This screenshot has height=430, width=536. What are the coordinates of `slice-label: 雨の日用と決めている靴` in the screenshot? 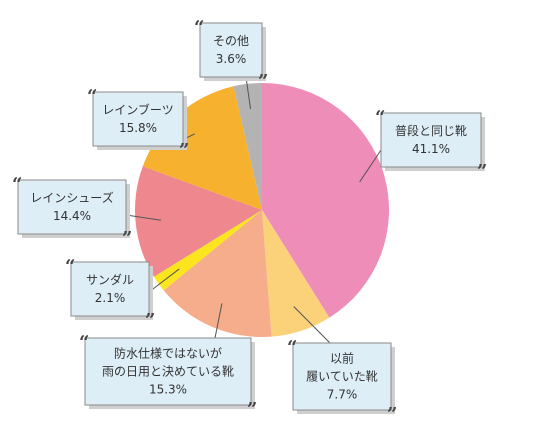 It's located at (168, 372).